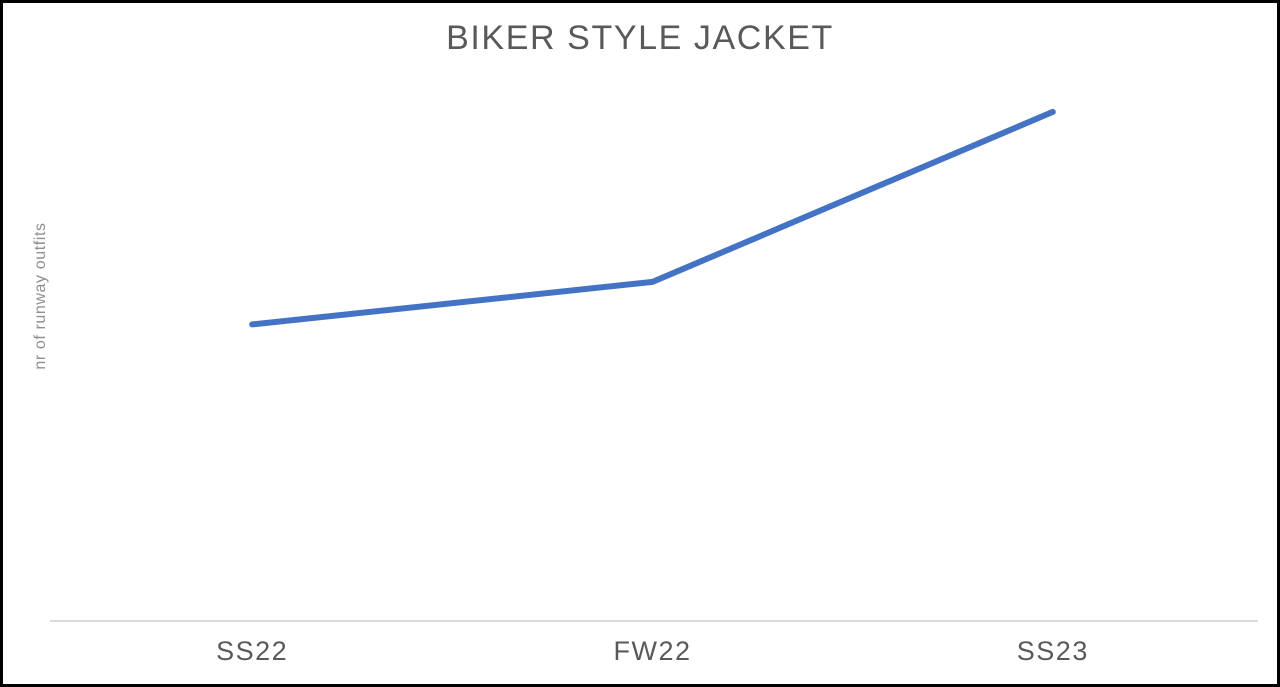 Image resolution: width=1280 pixels, height=687 pixels. Describe the element at coordinates (252, 651) in the screenshot. I see `x-tick-label-ss22: SS22` at that location.